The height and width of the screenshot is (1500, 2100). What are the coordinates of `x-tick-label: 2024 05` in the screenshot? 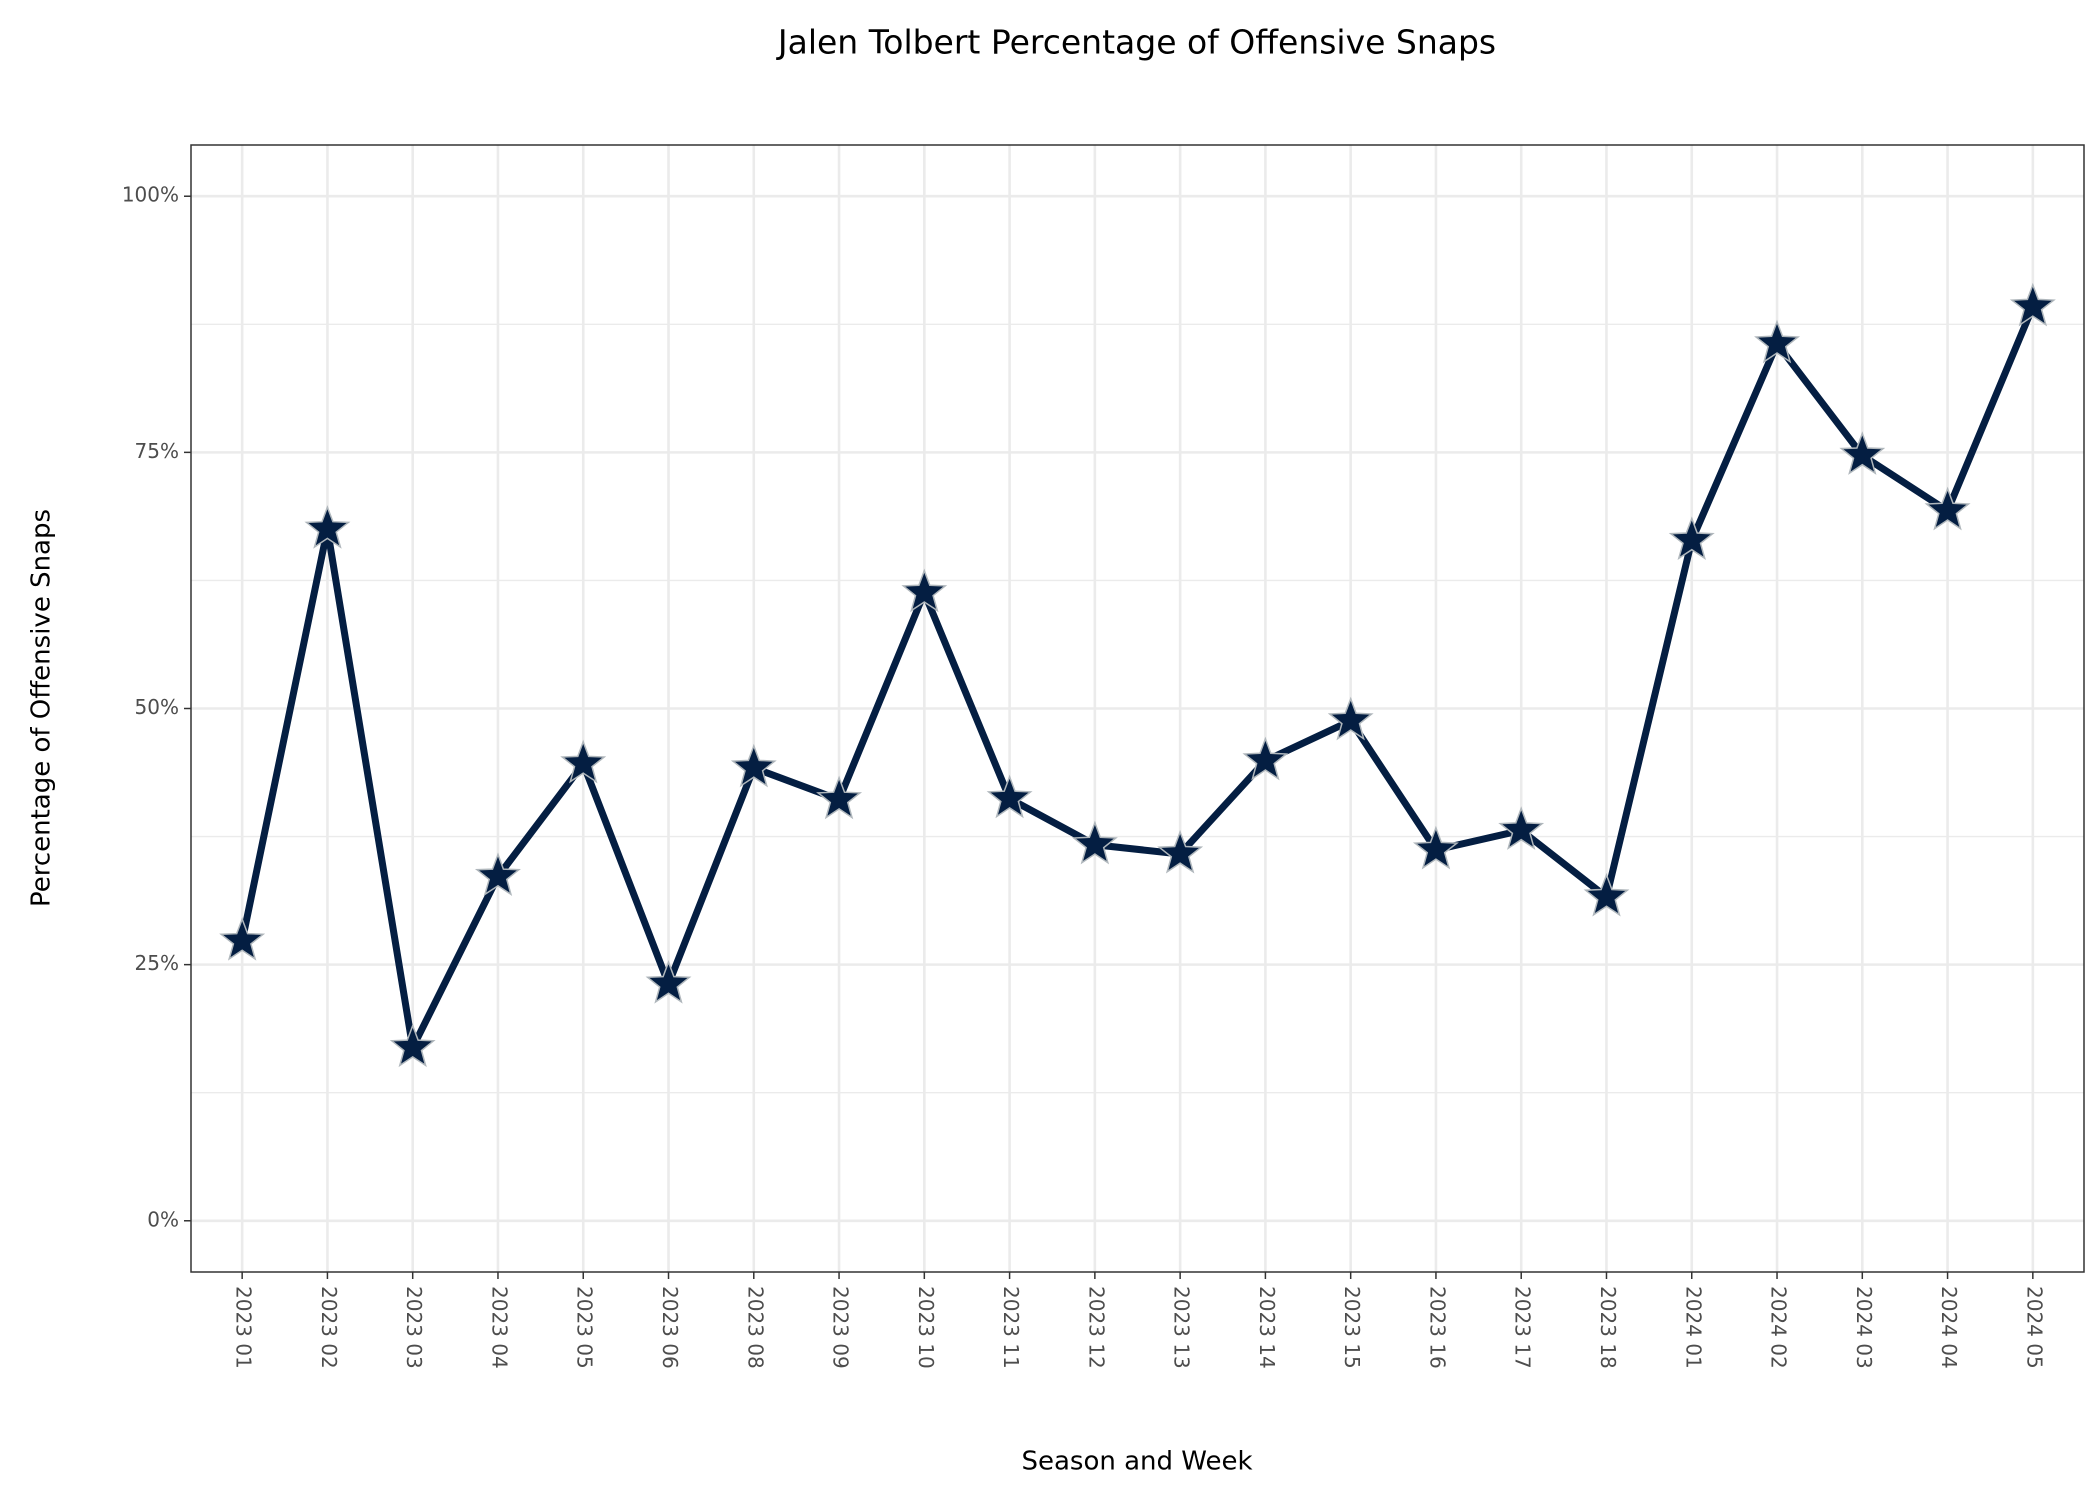 It's located at (2034, 1327).